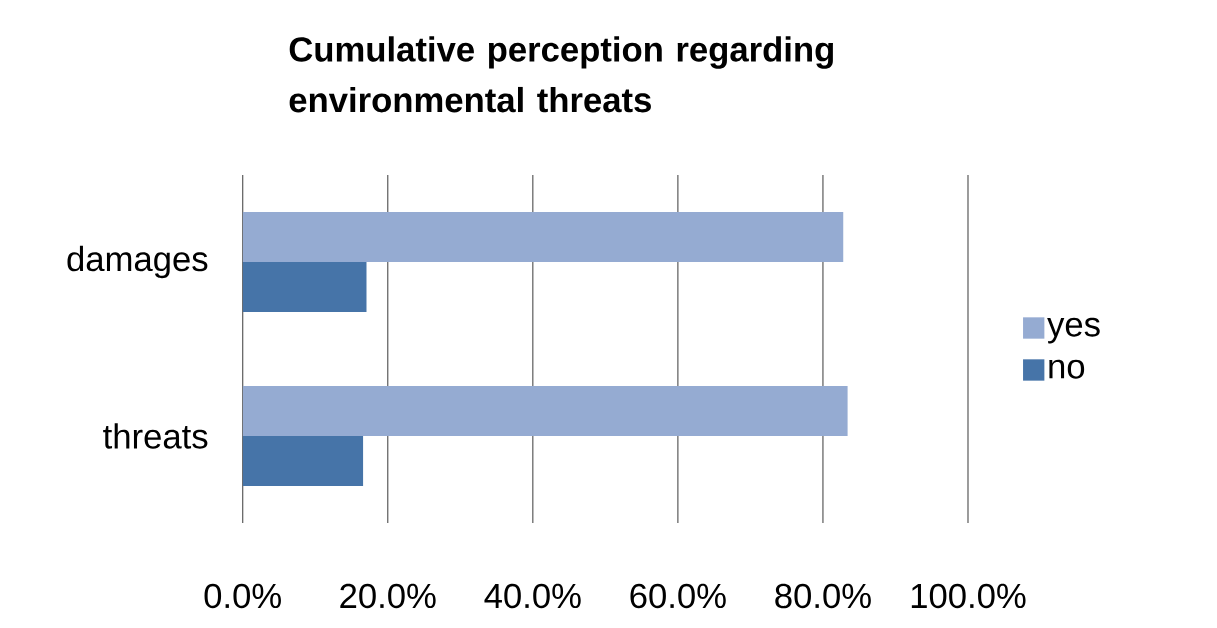 This screenshot has width=1217, height=628. Describe the element at coordinates (1067, 369) in the screenshot. I see `legend-label: no` at that location.